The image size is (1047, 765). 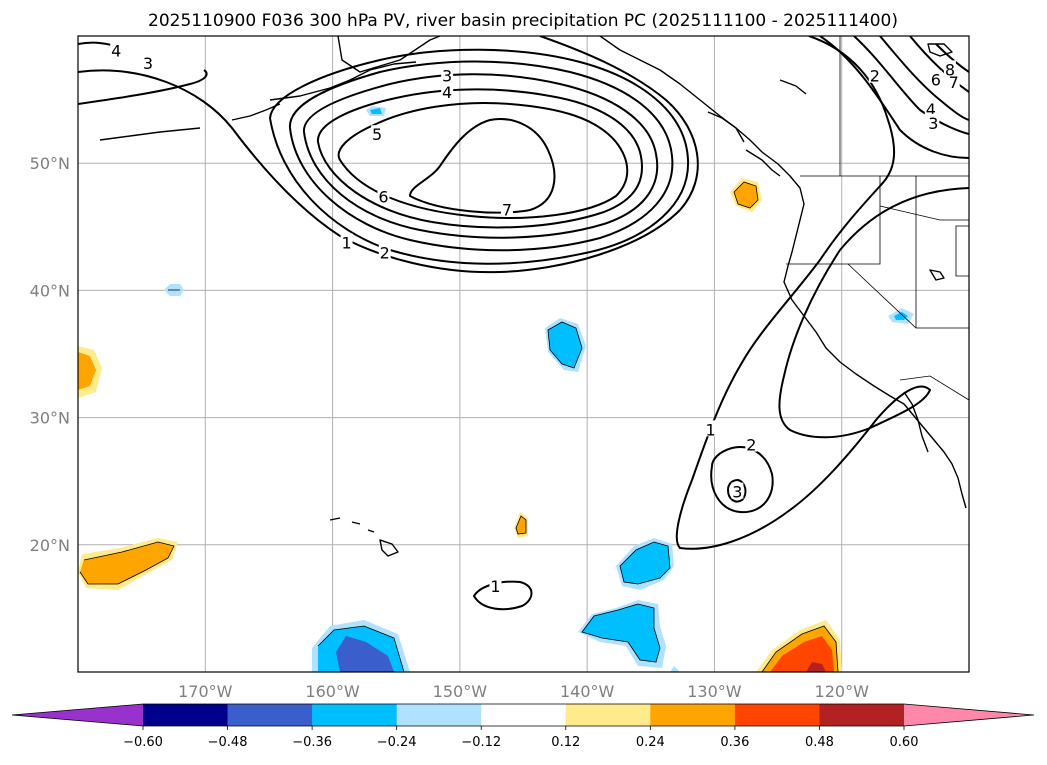 I want to click on pv-contour-4-east, so click(x=924, y=78).